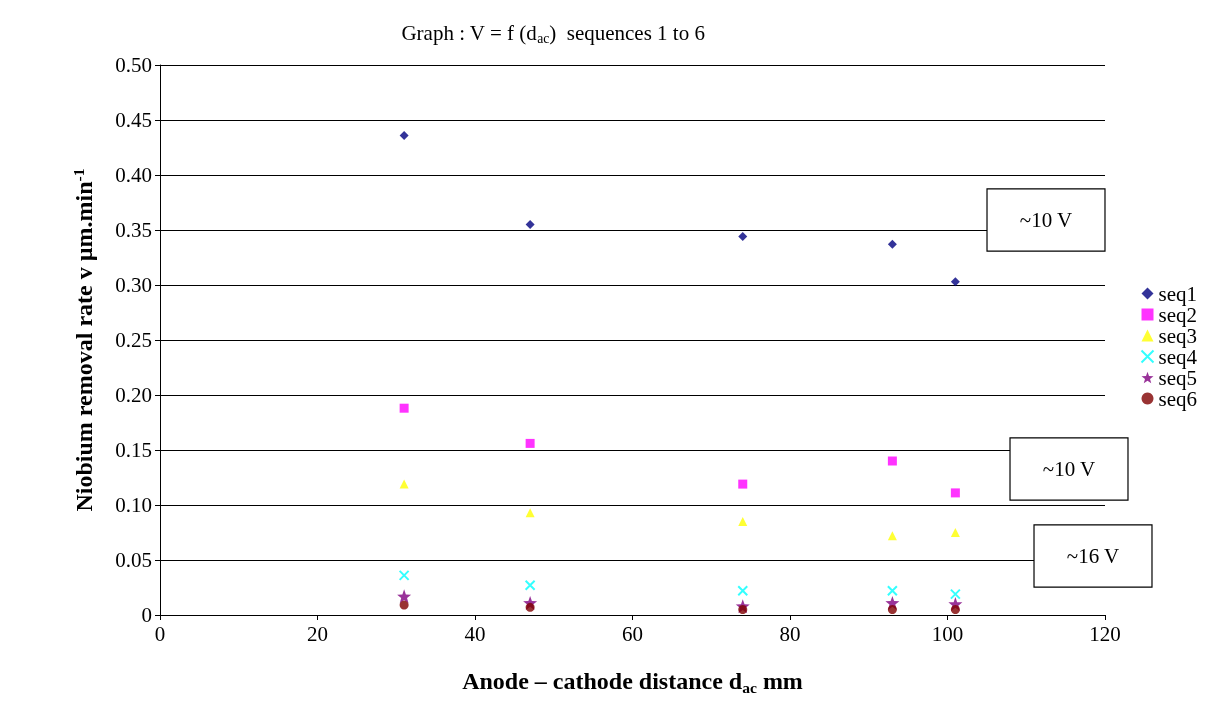 Image resolution: width=1210 pixels, height=715 pixels. I want to click on y-tick-label: 0.50, so click(133, 65).